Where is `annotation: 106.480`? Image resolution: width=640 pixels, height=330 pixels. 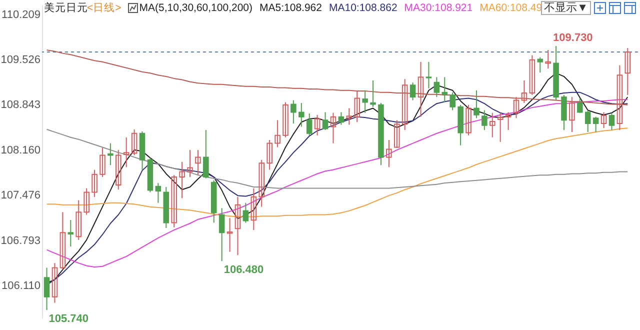
annotation: 106.480 is located at coordinates (244, 270).